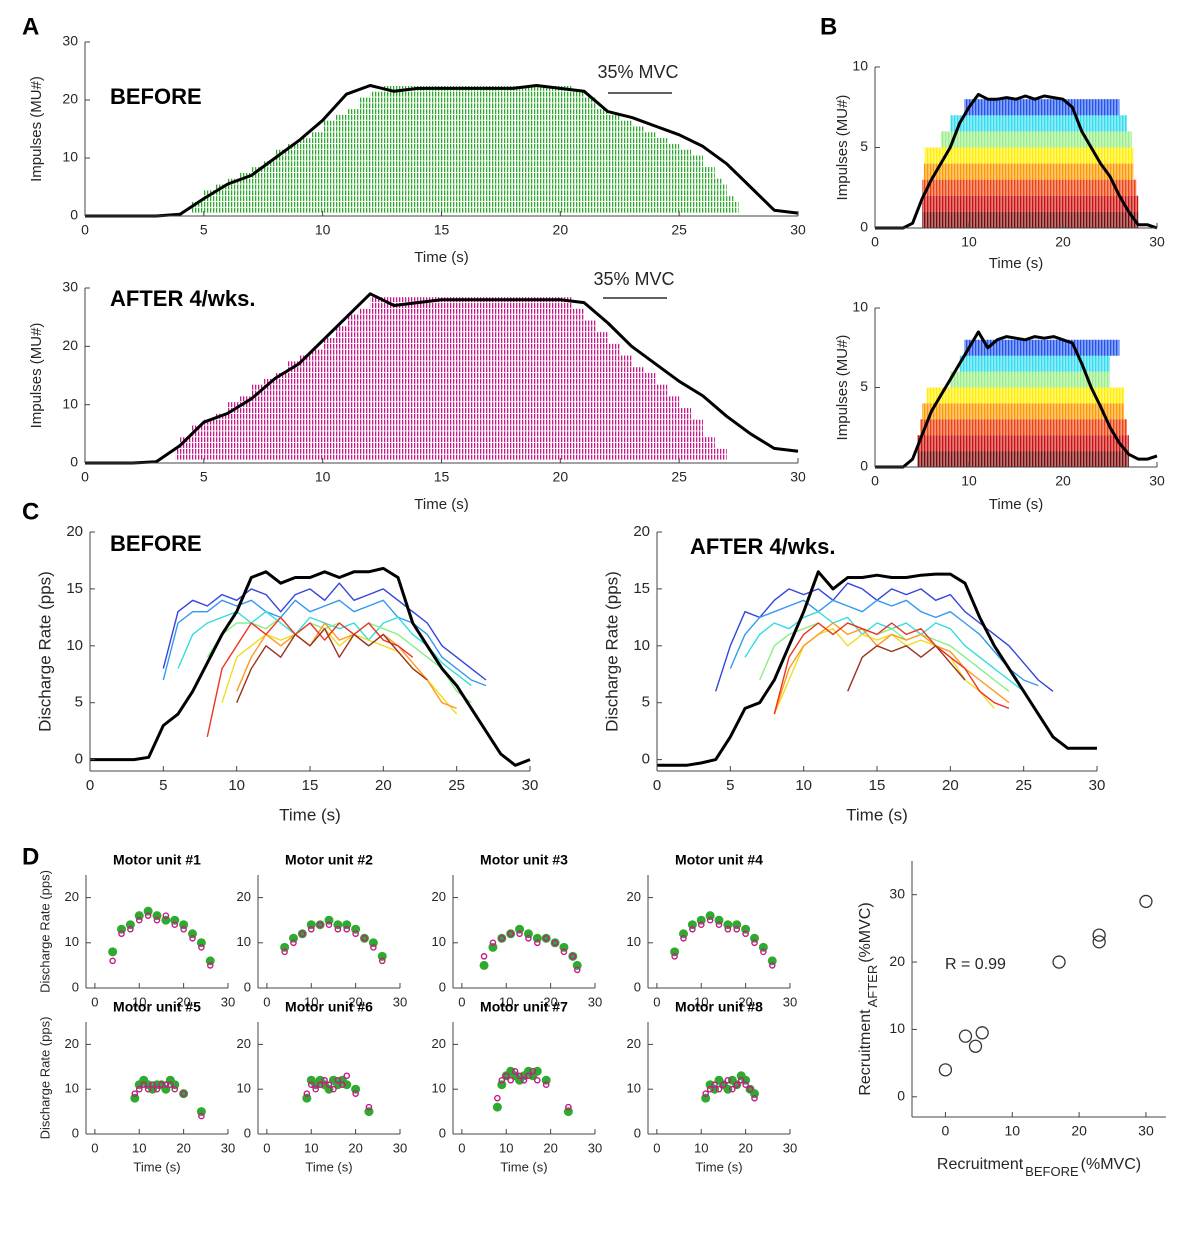 The image size is (1180, 1237). What do you see at coordinates (637, 72) in the screenshot?
I see `annotation: 35% MVC` at bounding box center [637, 72].